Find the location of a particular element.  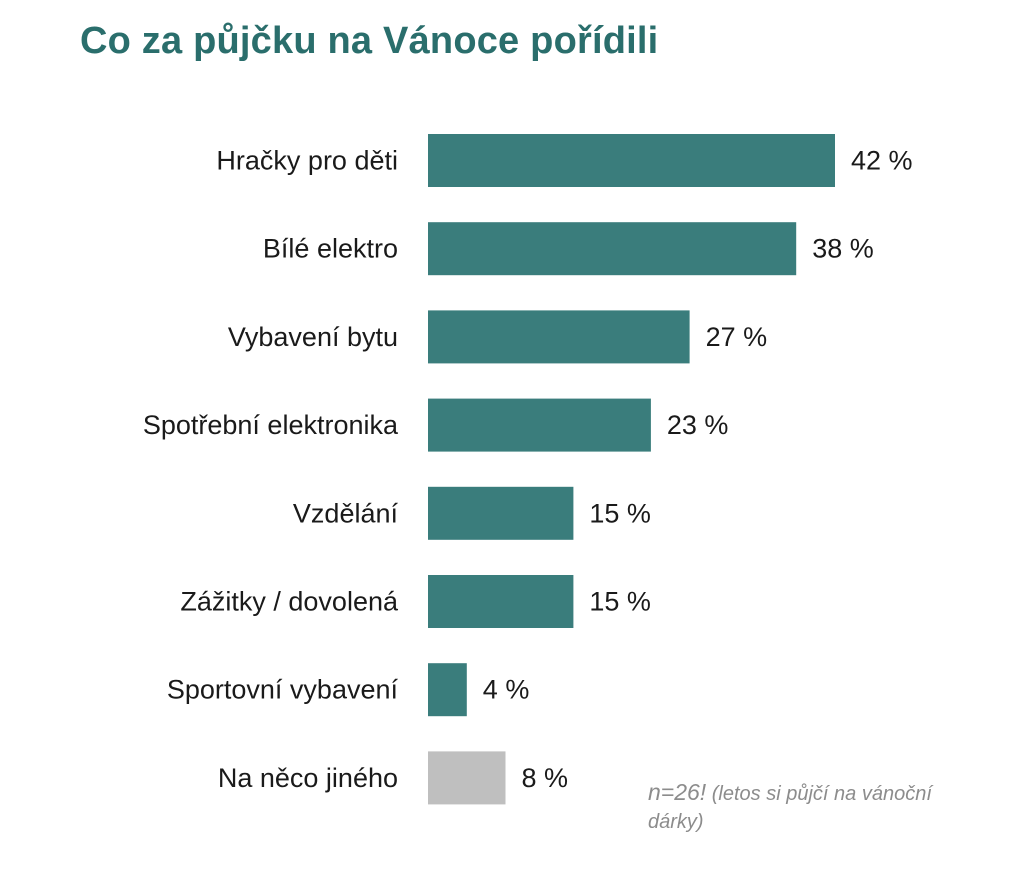

value-label: 27 % is located at coordinates (737, 337).